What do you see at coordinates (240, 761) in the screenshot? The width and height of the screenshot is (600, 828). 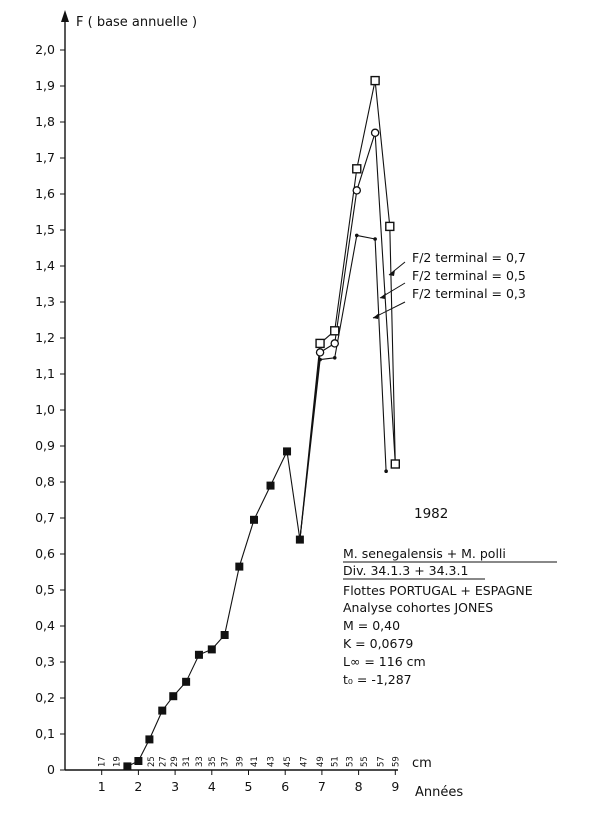 I see `length-label: 39` at bounding box center [240, 761].